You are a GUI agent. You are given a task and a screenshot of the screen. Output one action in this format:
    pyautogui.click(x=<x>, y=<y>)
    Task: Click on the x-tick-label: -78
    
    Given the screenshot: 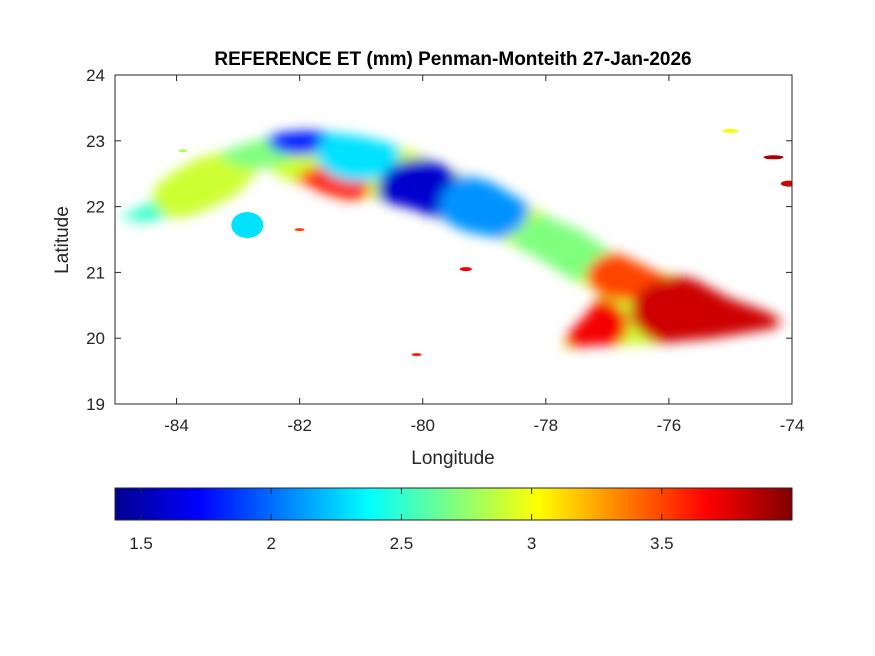 What is the action you would take?
    pyautogui.click(x=546, y=425)
    